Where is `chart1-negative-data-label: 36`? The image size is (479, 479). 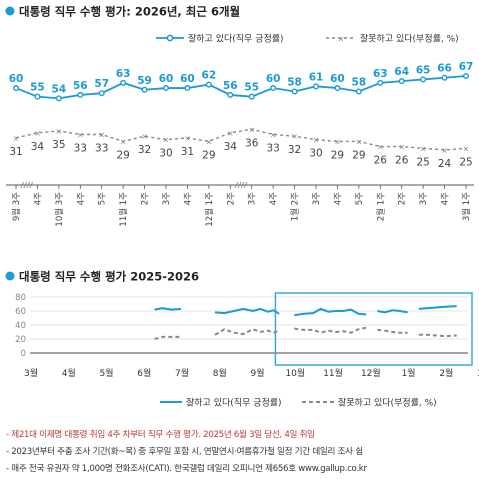 chart1-negative-data-label: 36 is located at coordinates (252, 143).